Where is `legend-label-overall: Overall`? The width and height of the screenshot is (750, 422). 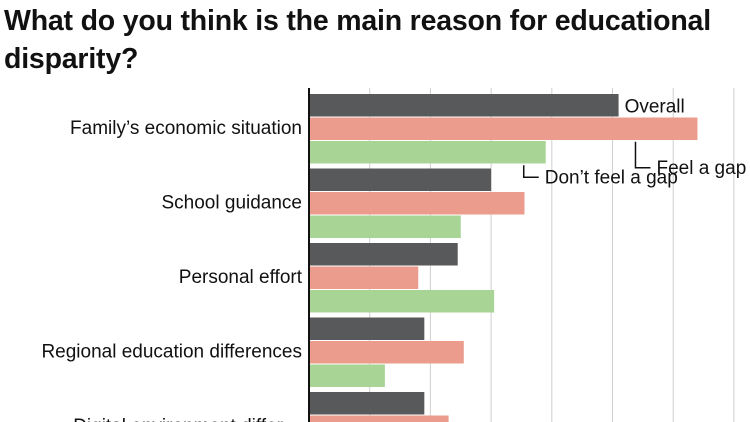 legend-label-overall: Overall is located at coordinates (655, 106).